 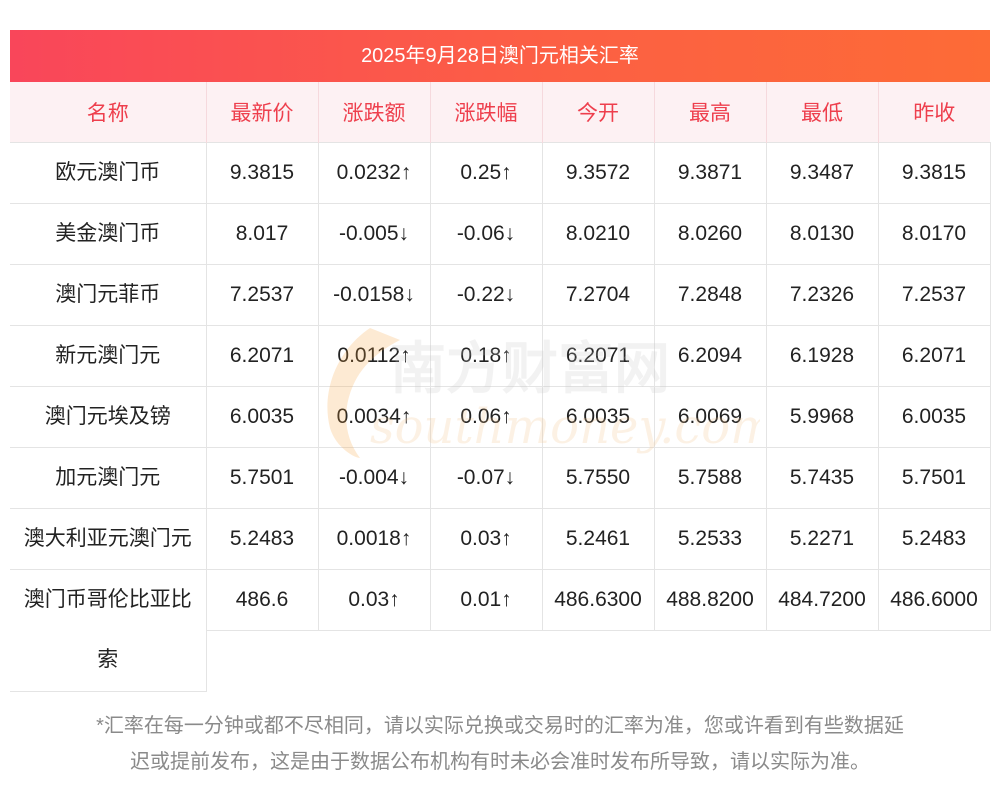 What do you see at coordinates (934, 173) in the screenshot?
I see `row-prev-close: 9.3815` at bounding box center [934, 173].